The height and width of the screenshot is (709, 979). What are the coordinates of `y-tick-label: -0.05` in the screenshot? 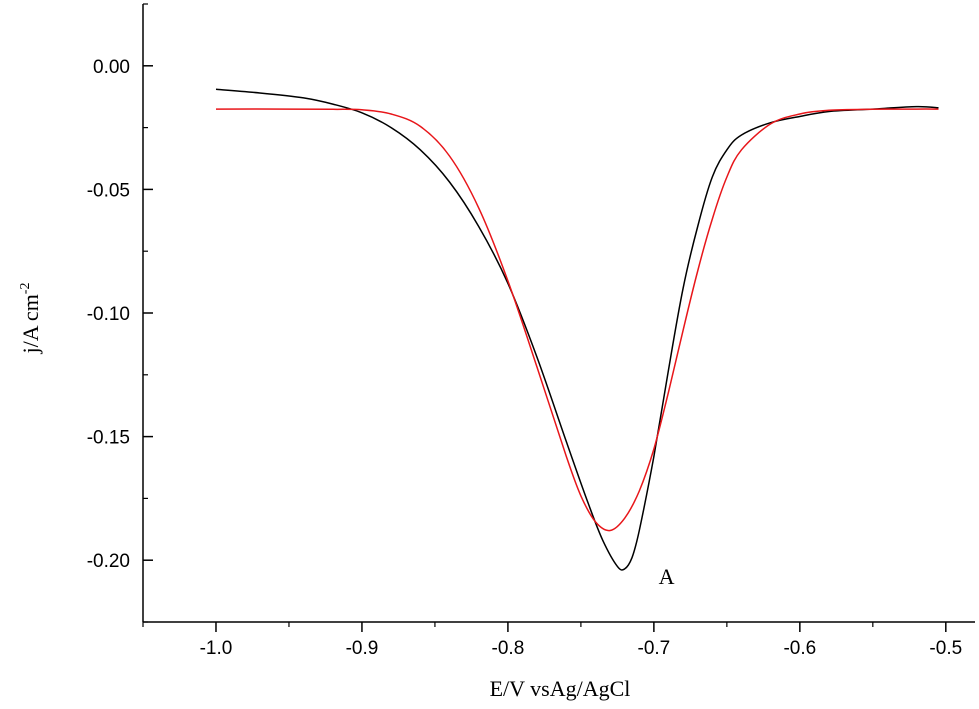 It's located at (108, 190).